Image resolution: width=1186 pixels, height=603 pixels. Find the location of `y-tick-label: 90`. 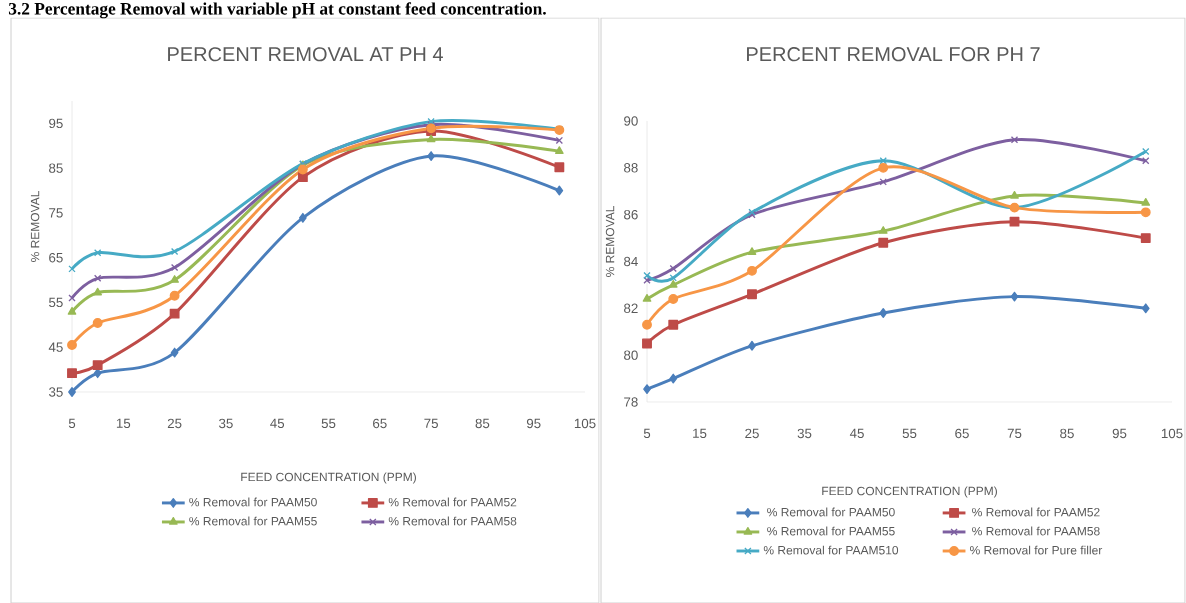

y-tick-label: 90 is located at coordinates (631, 121).